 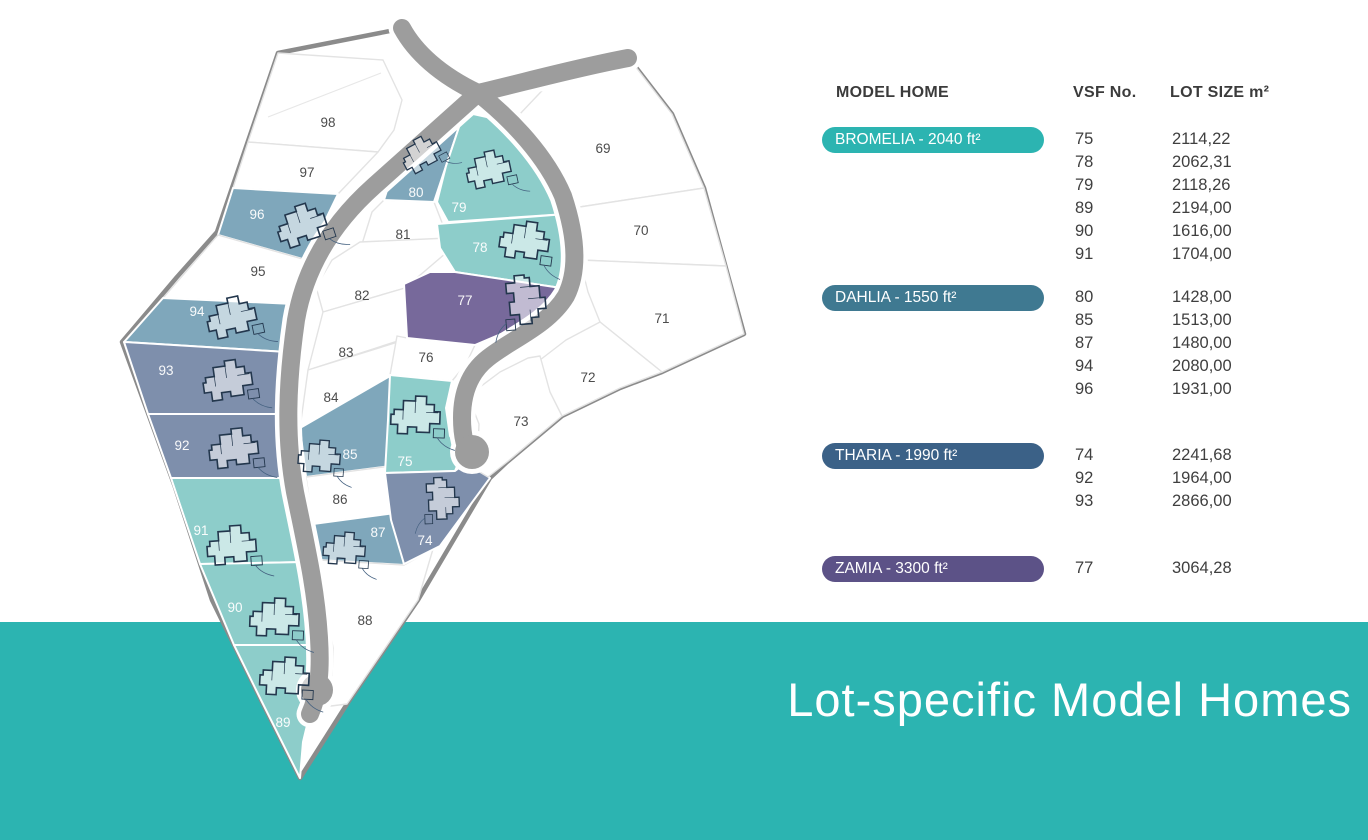 What do you see at coordinates (1220, 92) in the screenshot?
I see `column-header-lot-size: LOT SIZE m²` at bounding box center [1220, 92].